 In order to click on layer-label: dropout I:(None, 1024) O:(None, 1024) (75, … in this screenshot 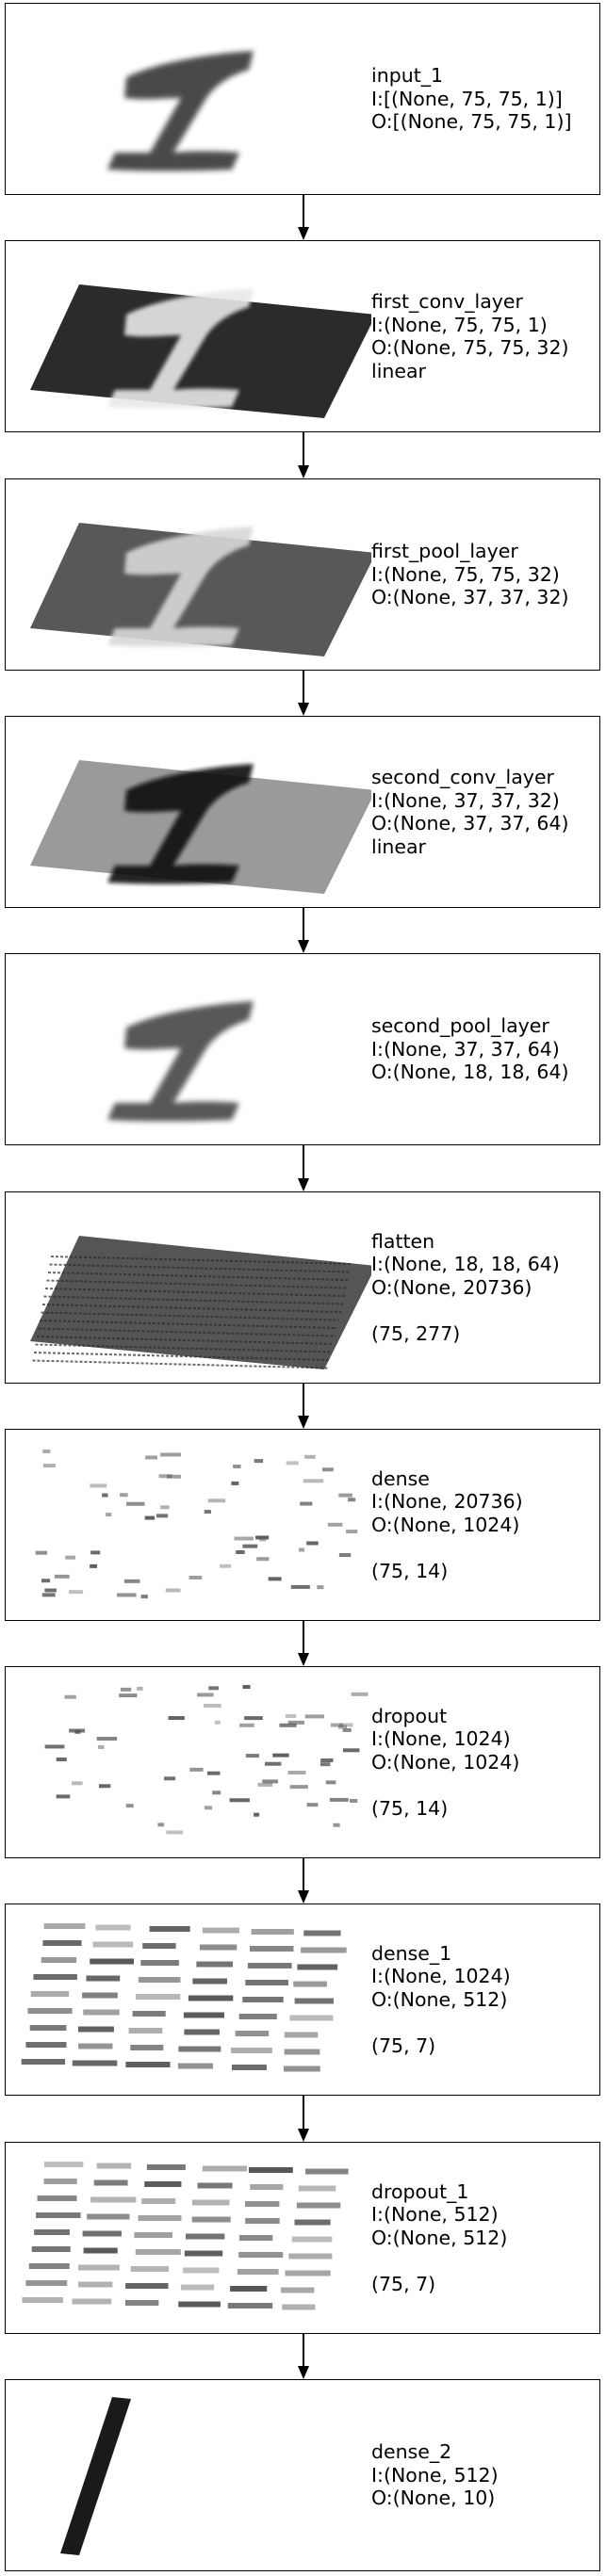, I will do `click(445, 1762)`.